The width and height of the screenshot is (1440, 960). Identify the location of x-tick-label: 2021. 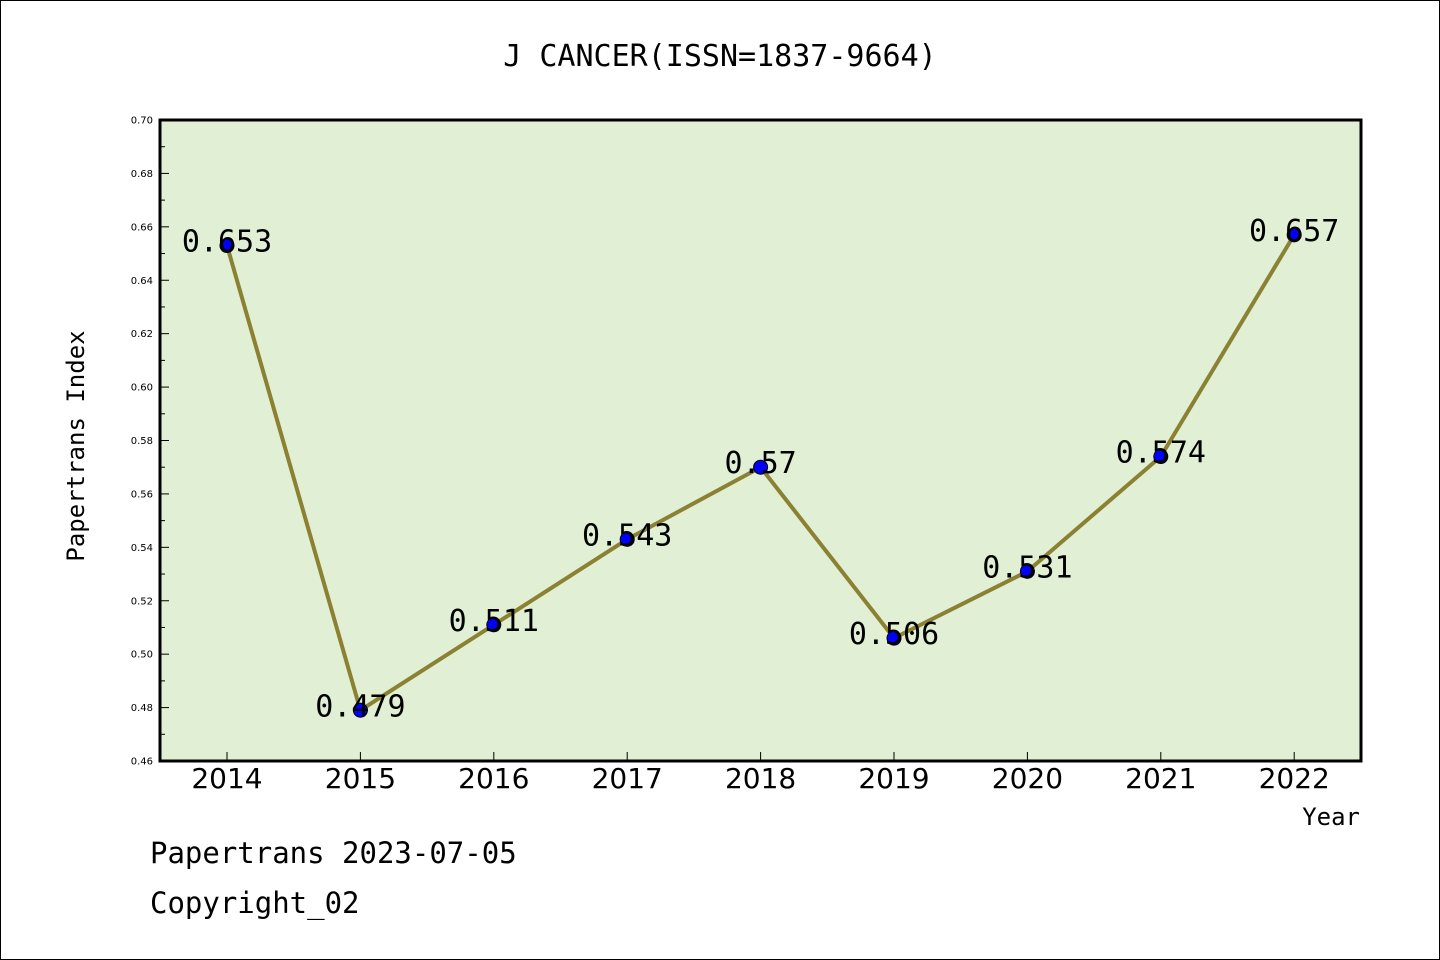
(1160, 778).